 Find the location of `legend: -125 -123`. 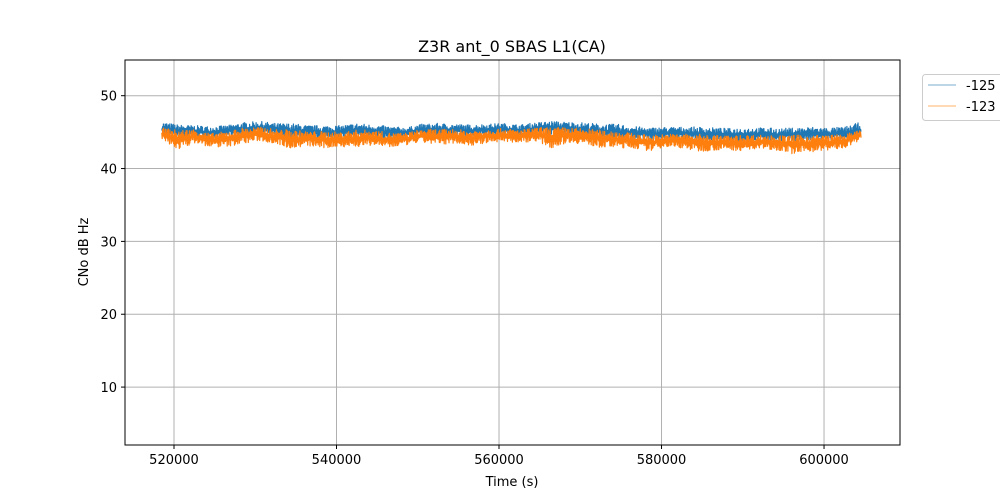

legend: -125 -123 is located at coordinates (961, 97).